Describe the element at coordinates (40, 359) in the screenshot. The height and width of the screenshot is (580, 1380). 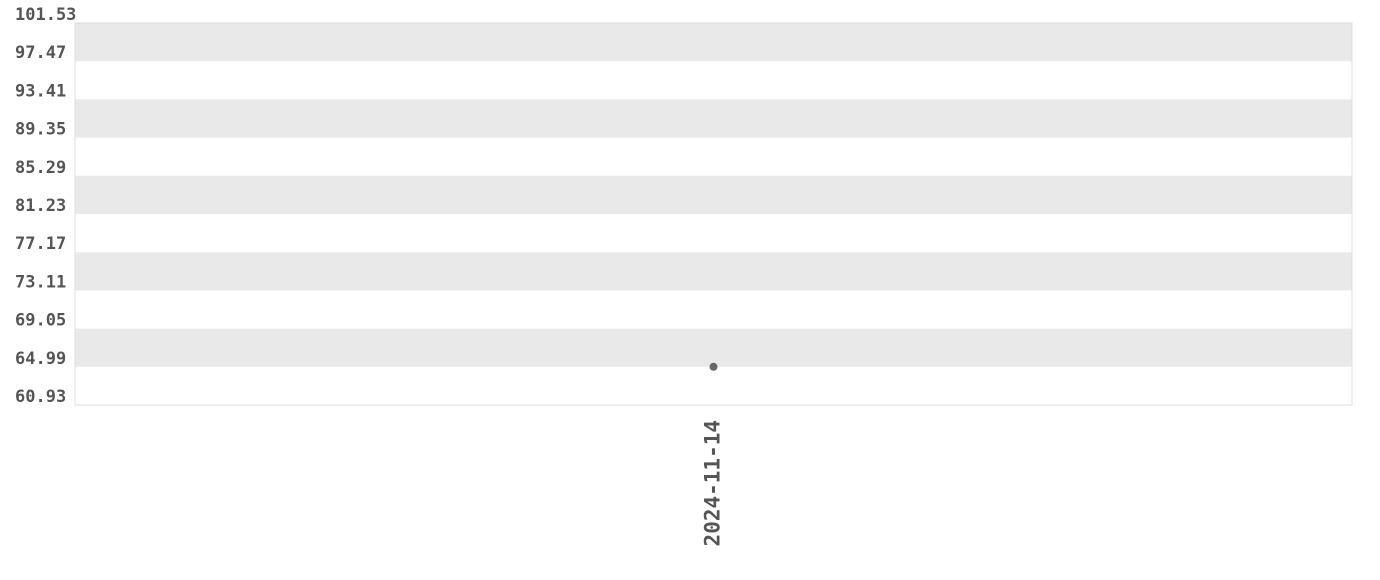
I see `y-tick-label: 64.99` at that location.